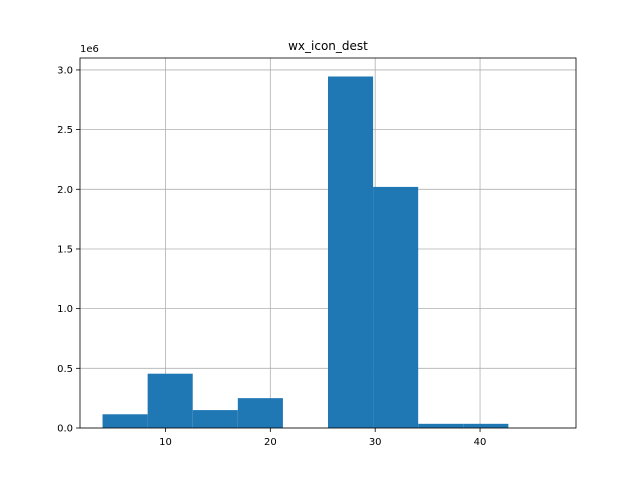  What do you see at coordinates (328, 46) in the screenshot?
I see `chart-title: wx_icon_dest` at bounding box center [328, 46].